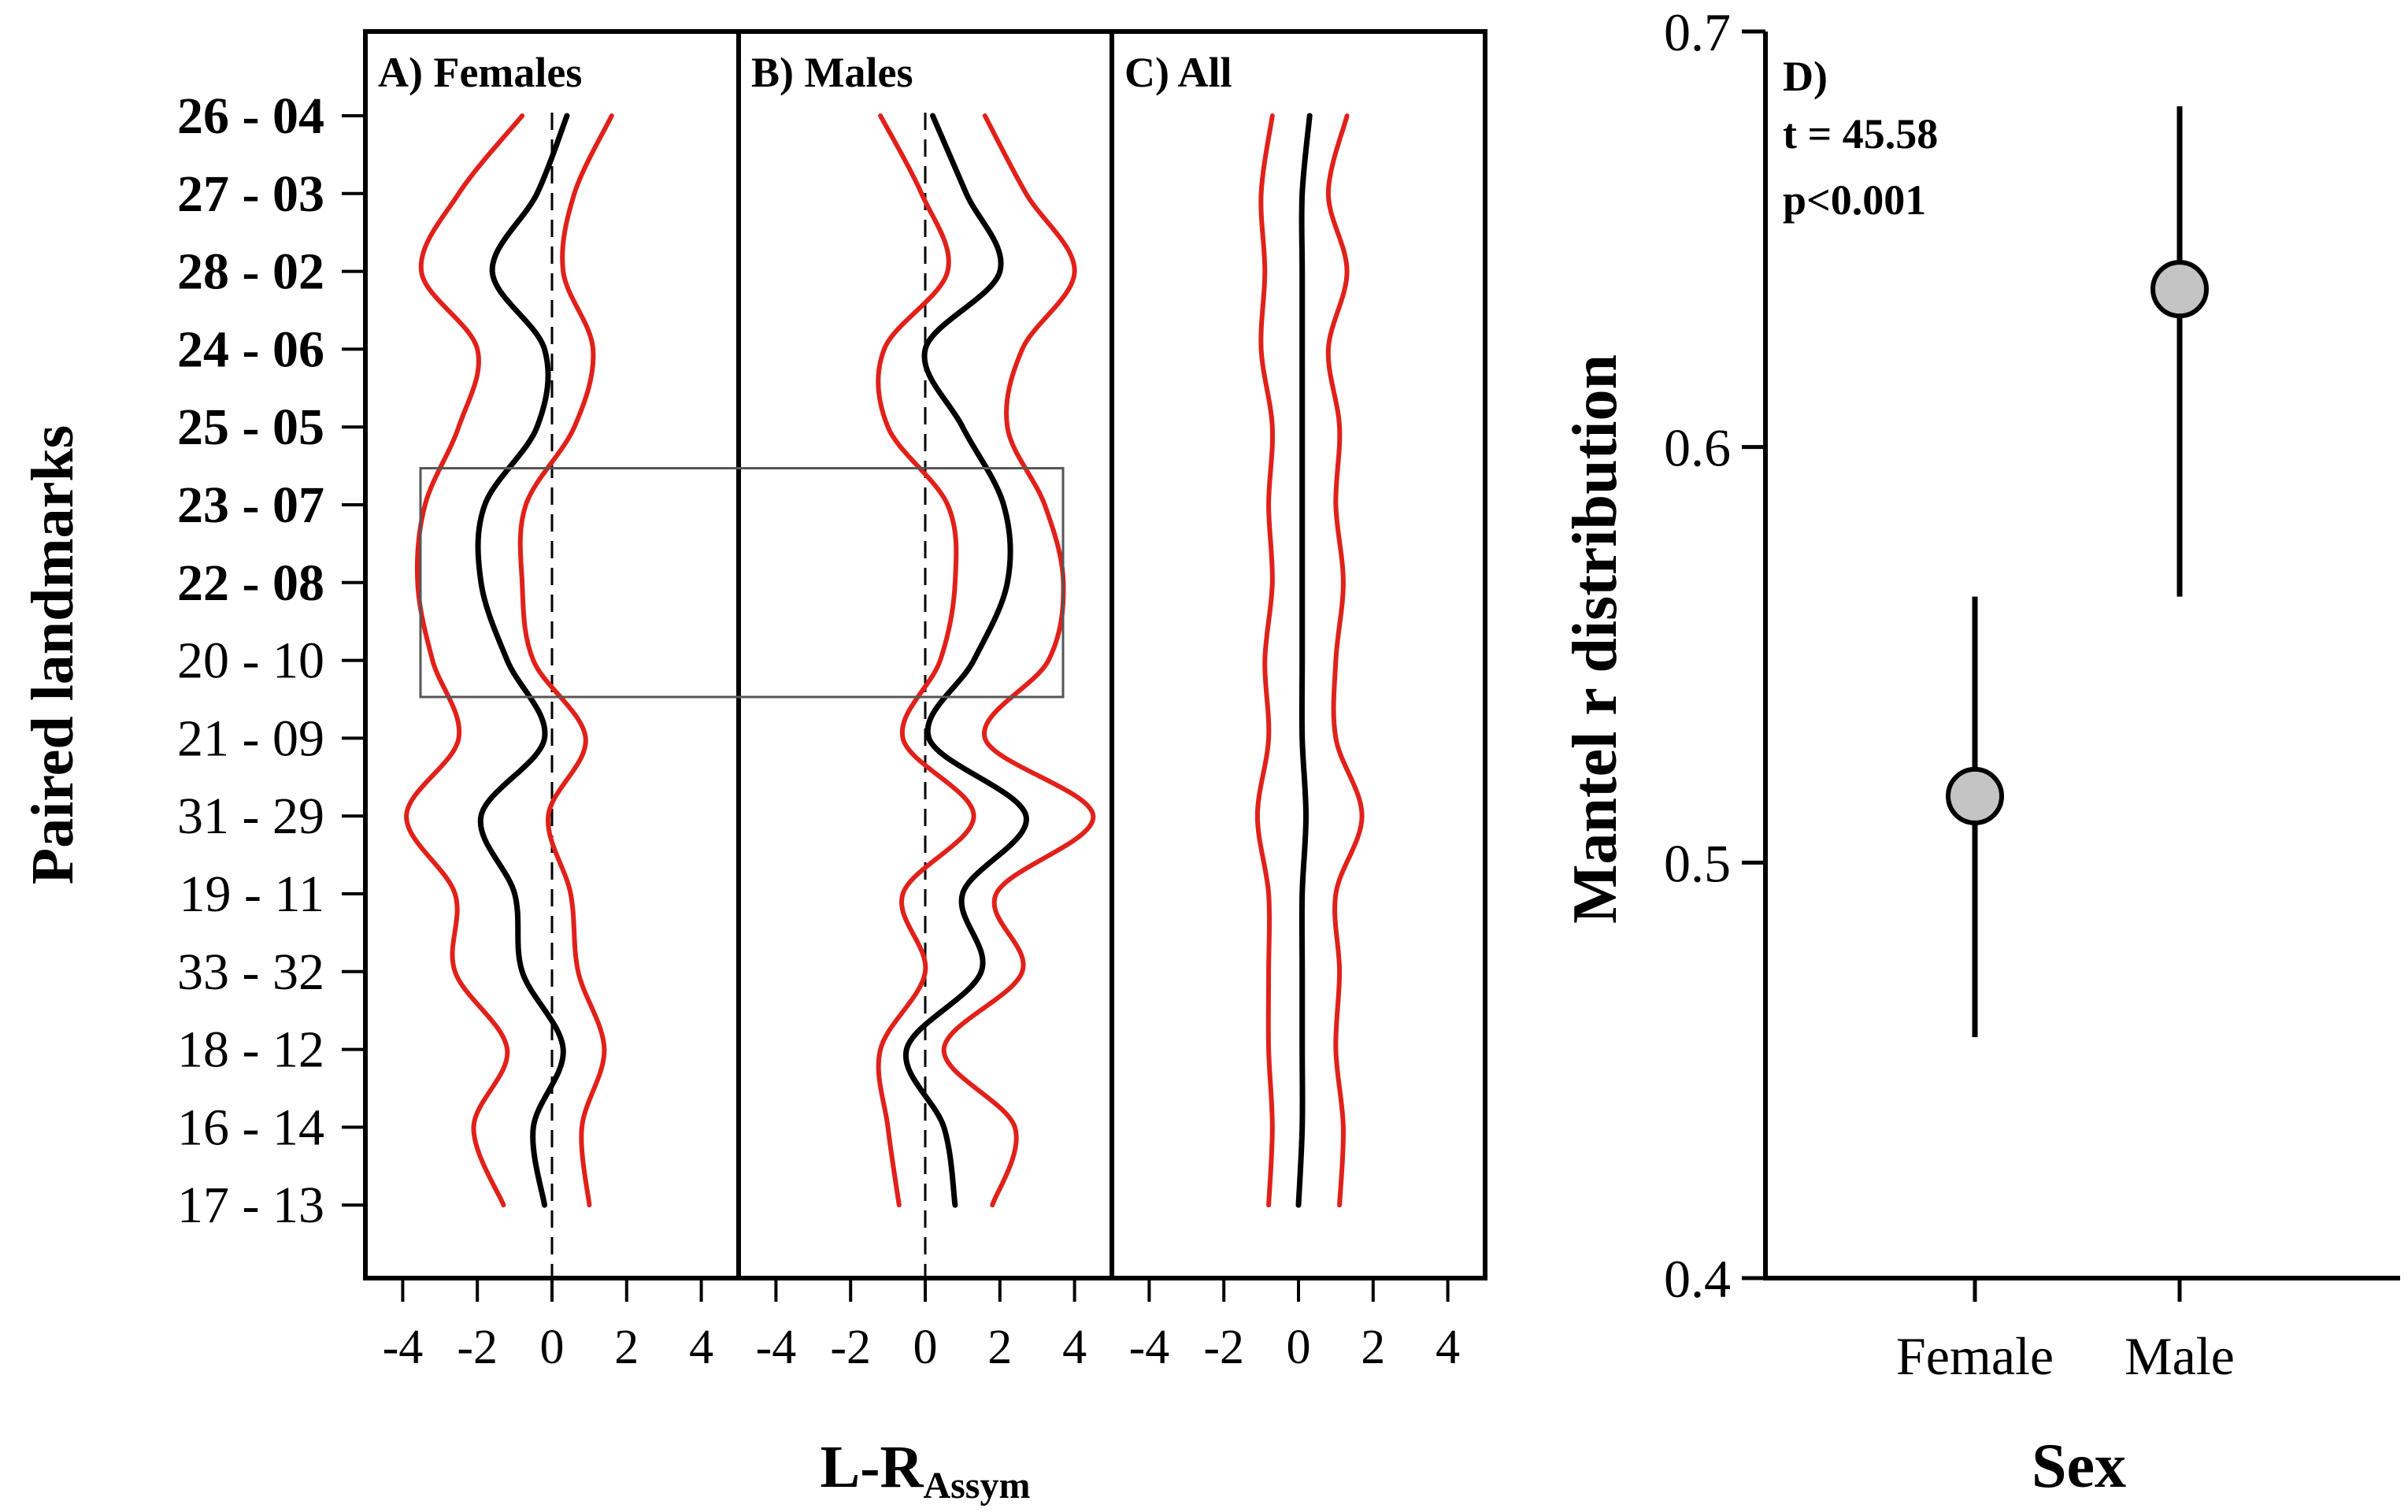 The width and height of the screenshot is (2408, 1512). I want to click on panel-title: A) Females, so click(480, 72).